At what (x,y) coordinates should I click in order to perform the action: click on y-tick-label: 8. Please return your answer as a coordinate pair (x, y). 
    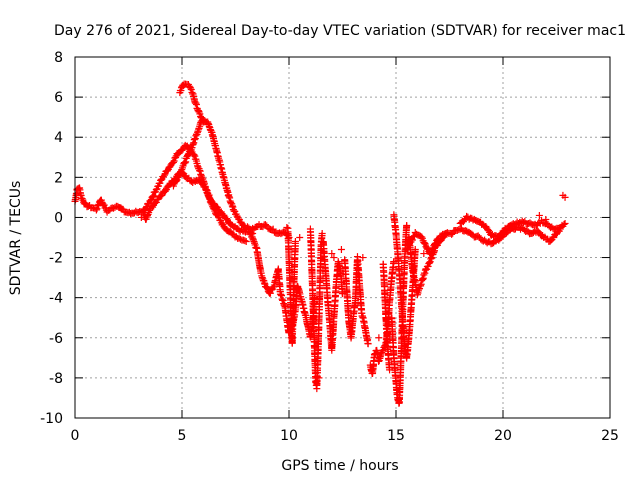
    Looking at the image, I should click on (58, 58).